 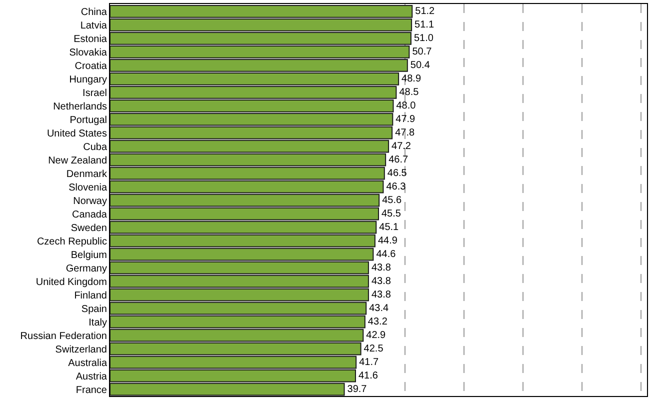 What do you see at coordinates (71, 282) in the screenshot?
I see `y-tick-label: United Kingdom` at bounding box center [71, 282].